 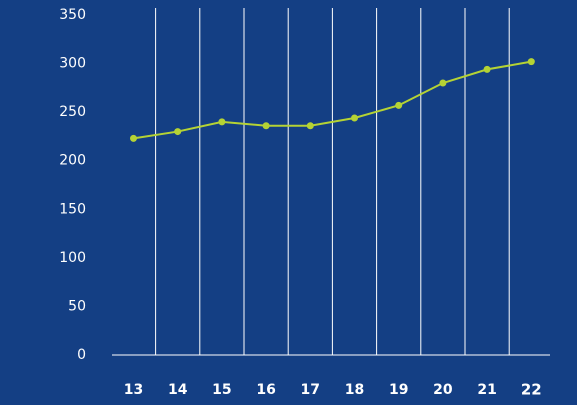 What do you see at coordinates (265, 390) in the screenshot?
I see `x-tick-label: 16` at bounding box center [265, 390].